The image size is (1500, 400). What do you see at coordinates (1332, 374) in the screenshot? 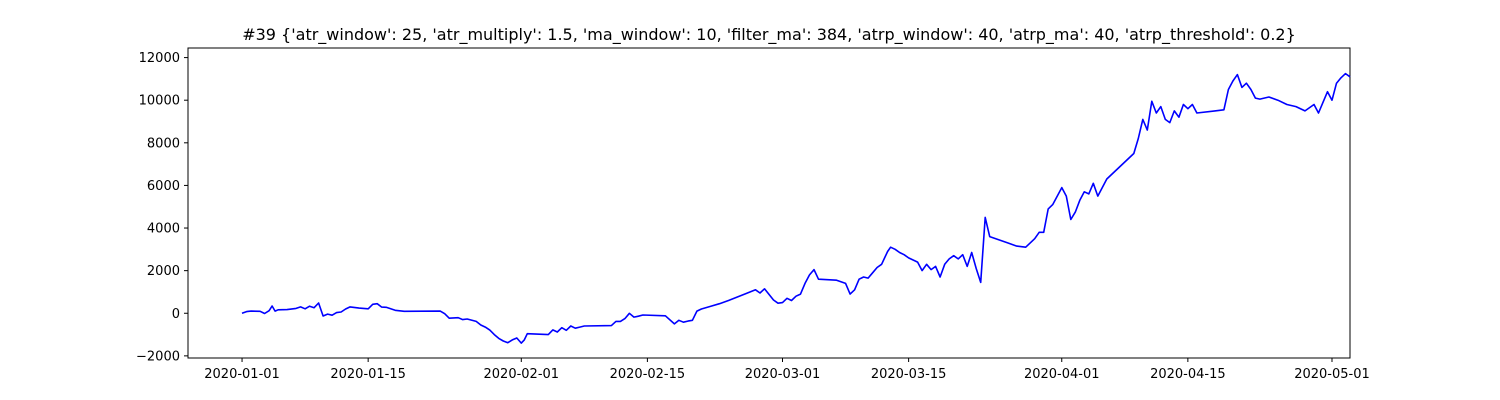
I see `x-tick-label: 2020-05-01` at bounding box center [1332, 374].